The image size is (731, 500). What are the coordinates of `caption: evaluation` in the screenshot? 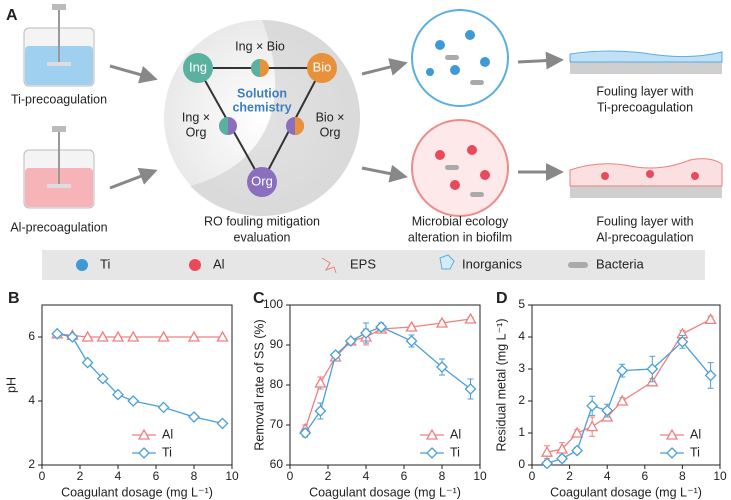 It's located at (262, 237).